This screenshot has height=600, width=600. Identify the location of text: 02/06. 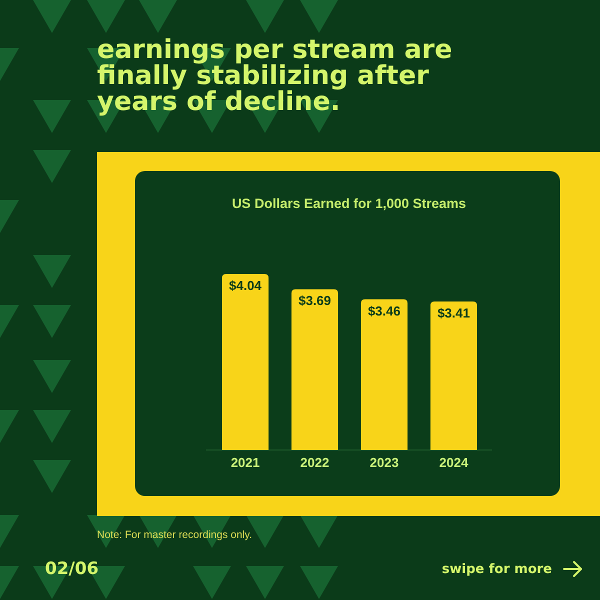
(72, 568).